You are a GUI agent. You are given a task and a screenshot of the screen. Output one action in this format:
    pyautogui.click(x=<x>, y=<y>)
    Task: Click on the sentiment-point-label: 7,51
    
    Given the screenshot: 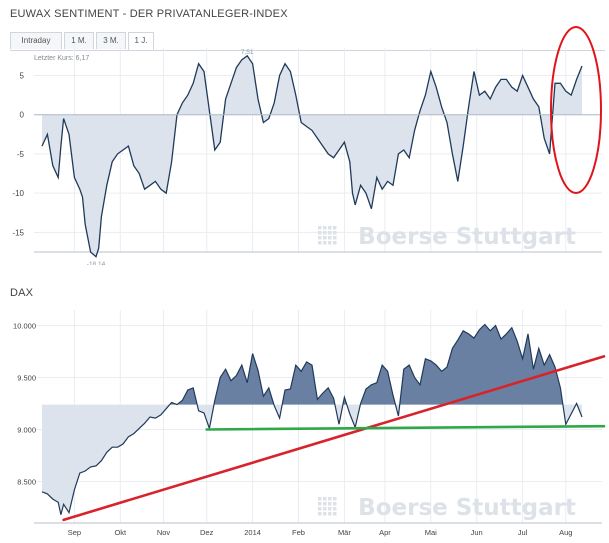 What is the action you would take?
    pyautogui.click(x=247, y=52)
    